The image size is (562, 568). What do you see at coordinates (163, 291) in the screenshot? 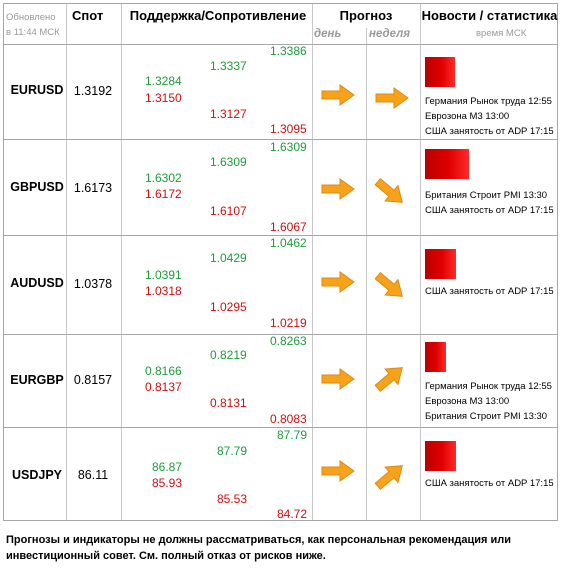
I see `resistance-level: 1.0318` at bounding box center [163, 291].